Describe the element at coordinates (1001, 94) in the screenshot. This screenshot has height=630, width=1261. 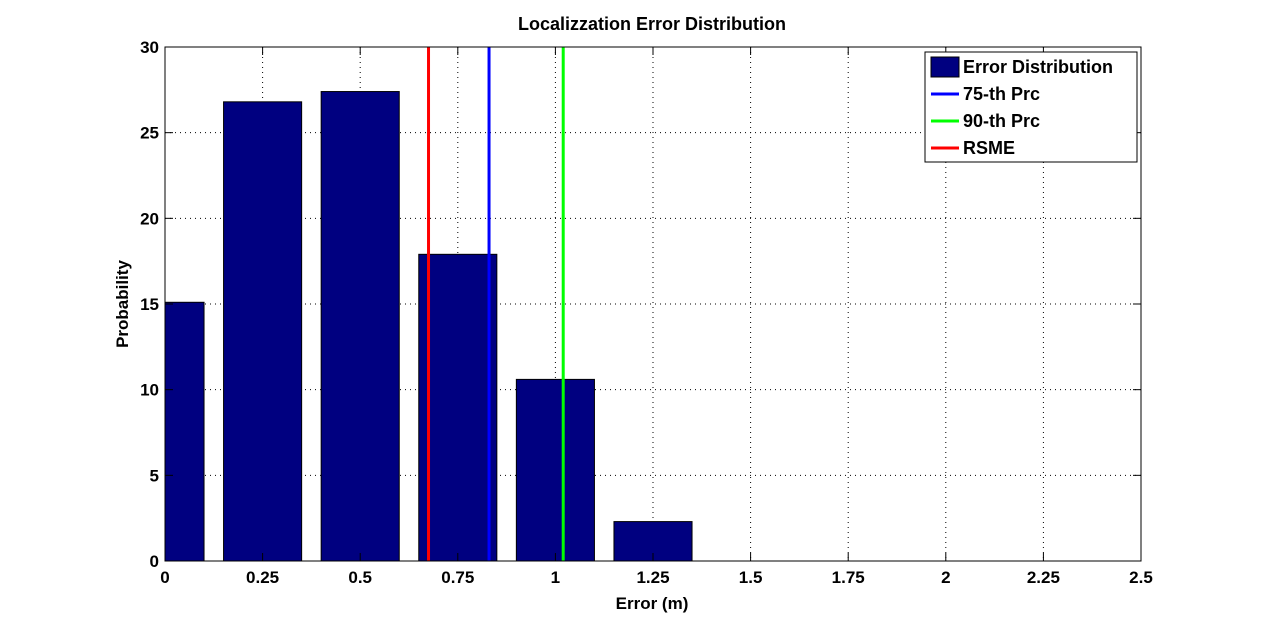
I see `legend-label: 75-th Prc` at that location.